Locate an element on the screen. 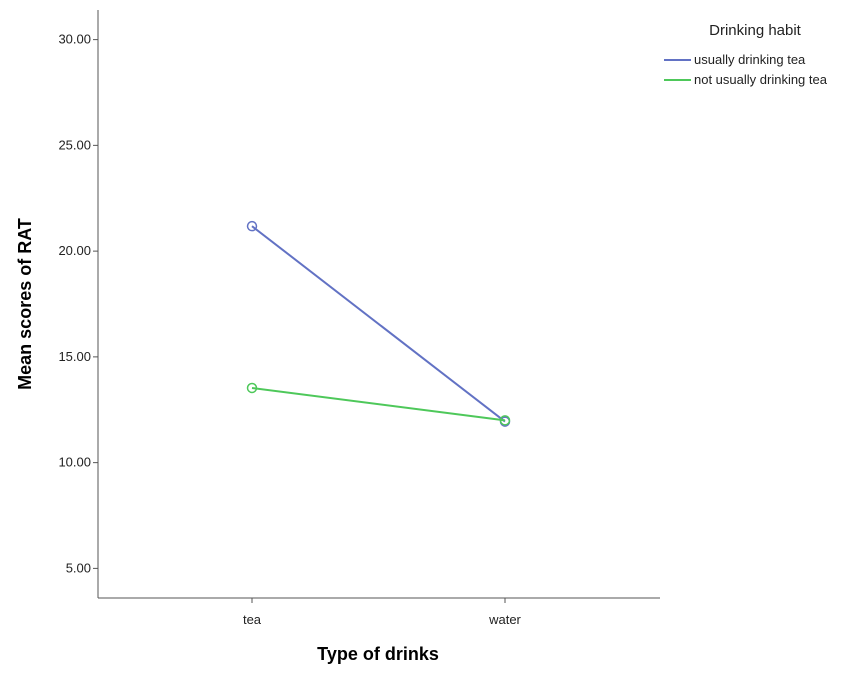  x-ticks: tea water is located at coordinates (382, 612).